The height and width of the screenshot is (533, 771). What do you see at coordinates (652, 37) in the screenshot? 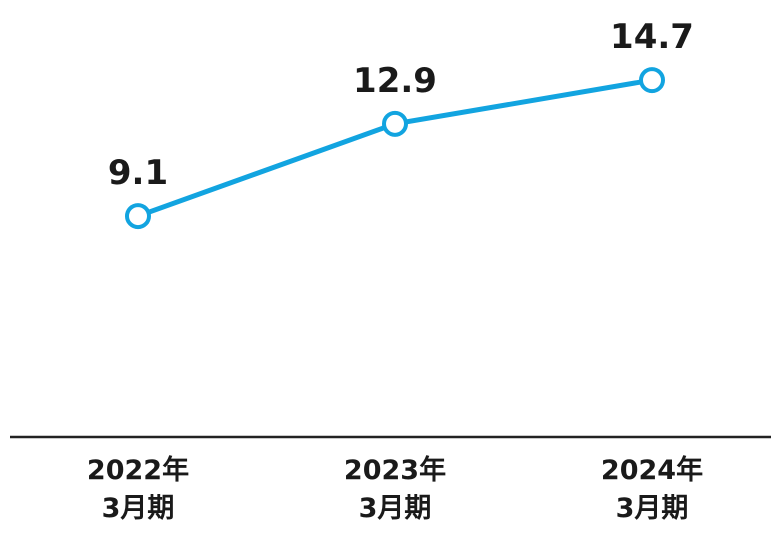
I see `value-label: 14.7` at bounding box center [652, 37].